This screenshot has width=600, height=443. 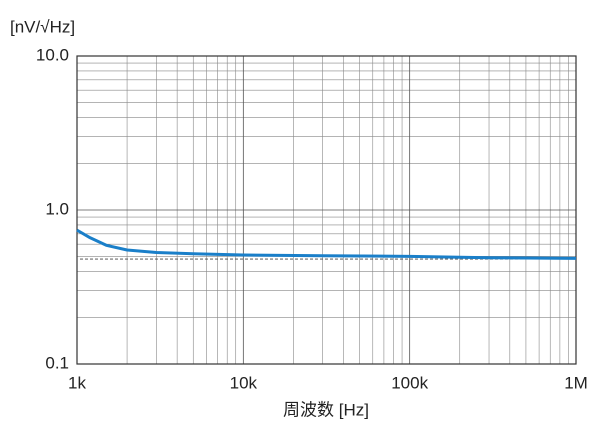 I want to click on y-tick-label: 1.0, so click(x=57, y=208).